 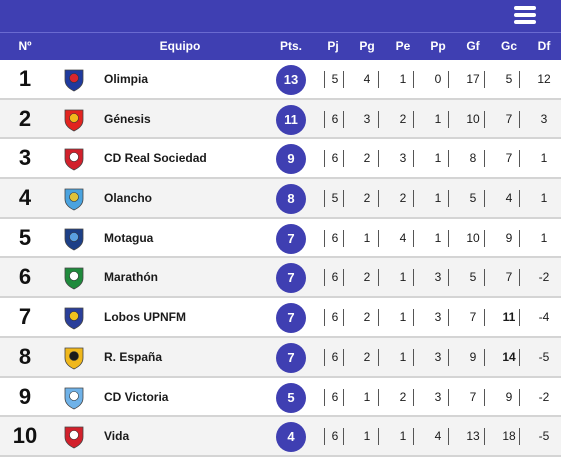 What do you see at coordinates (127, 118) in the screenshot?
I see `team-name: Génesis` at bounding box center [127, 118].